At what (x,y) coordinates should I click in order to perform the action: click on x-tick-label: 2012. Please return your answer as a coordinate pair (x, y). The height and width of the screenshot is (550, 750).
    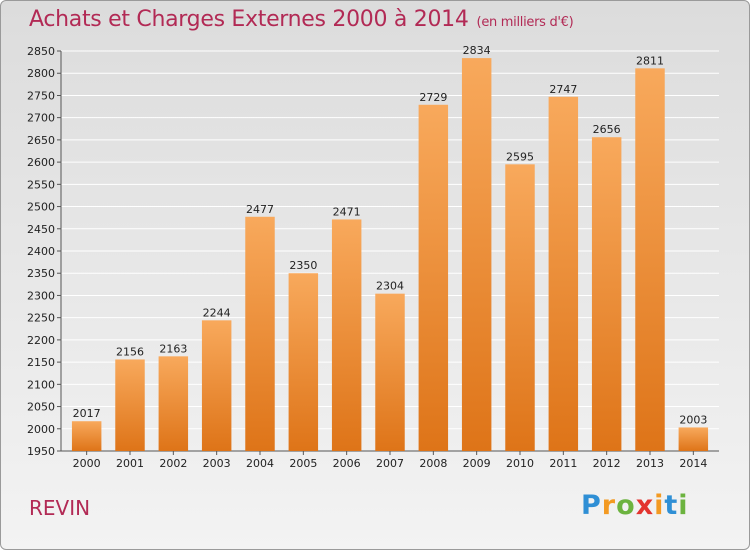
    Looking at the image, I should click on (607, 463).